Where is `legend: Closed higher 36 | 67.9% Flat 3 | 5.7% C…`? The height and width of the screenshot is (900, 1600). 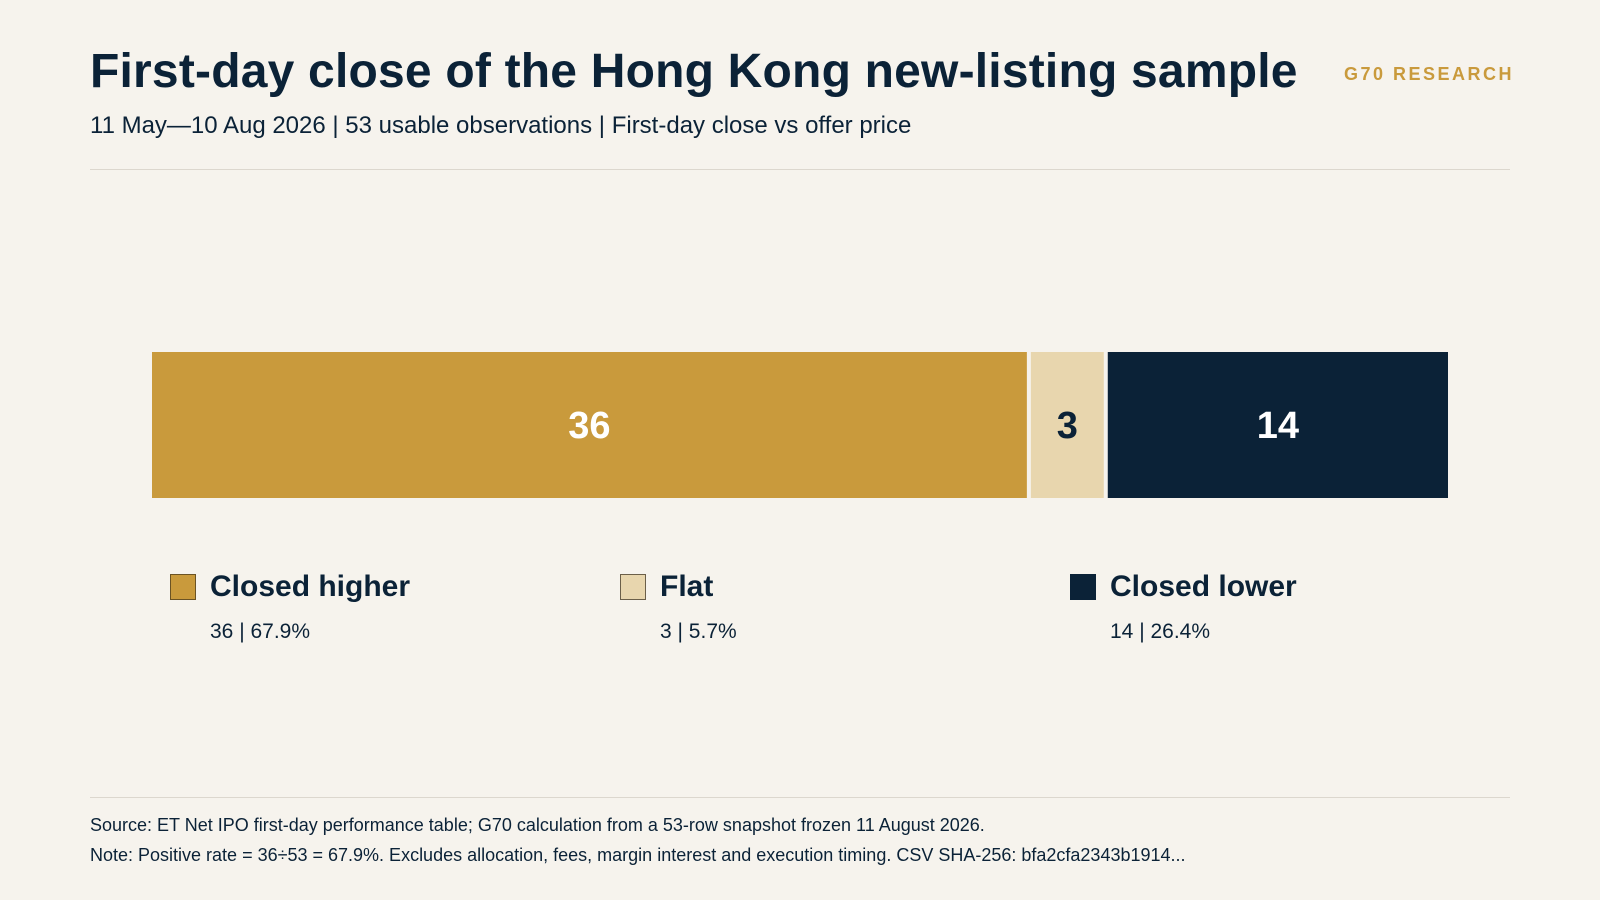 legend: Closed higher 36 | 67.9% Flat 3 | 5.7% C… is located at coordinates (800, 615).